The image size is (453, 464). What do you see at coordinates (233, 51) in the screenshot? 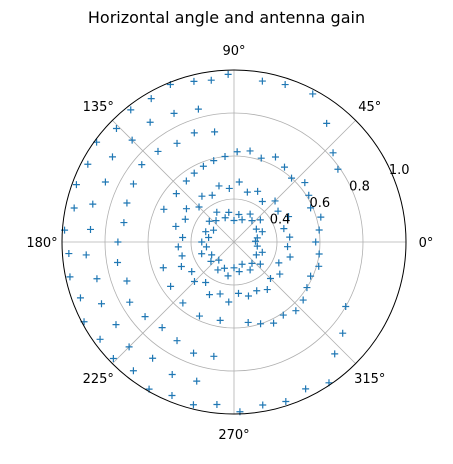
I see `theta-tick-label: 90°` at bounding box center [233, 51].